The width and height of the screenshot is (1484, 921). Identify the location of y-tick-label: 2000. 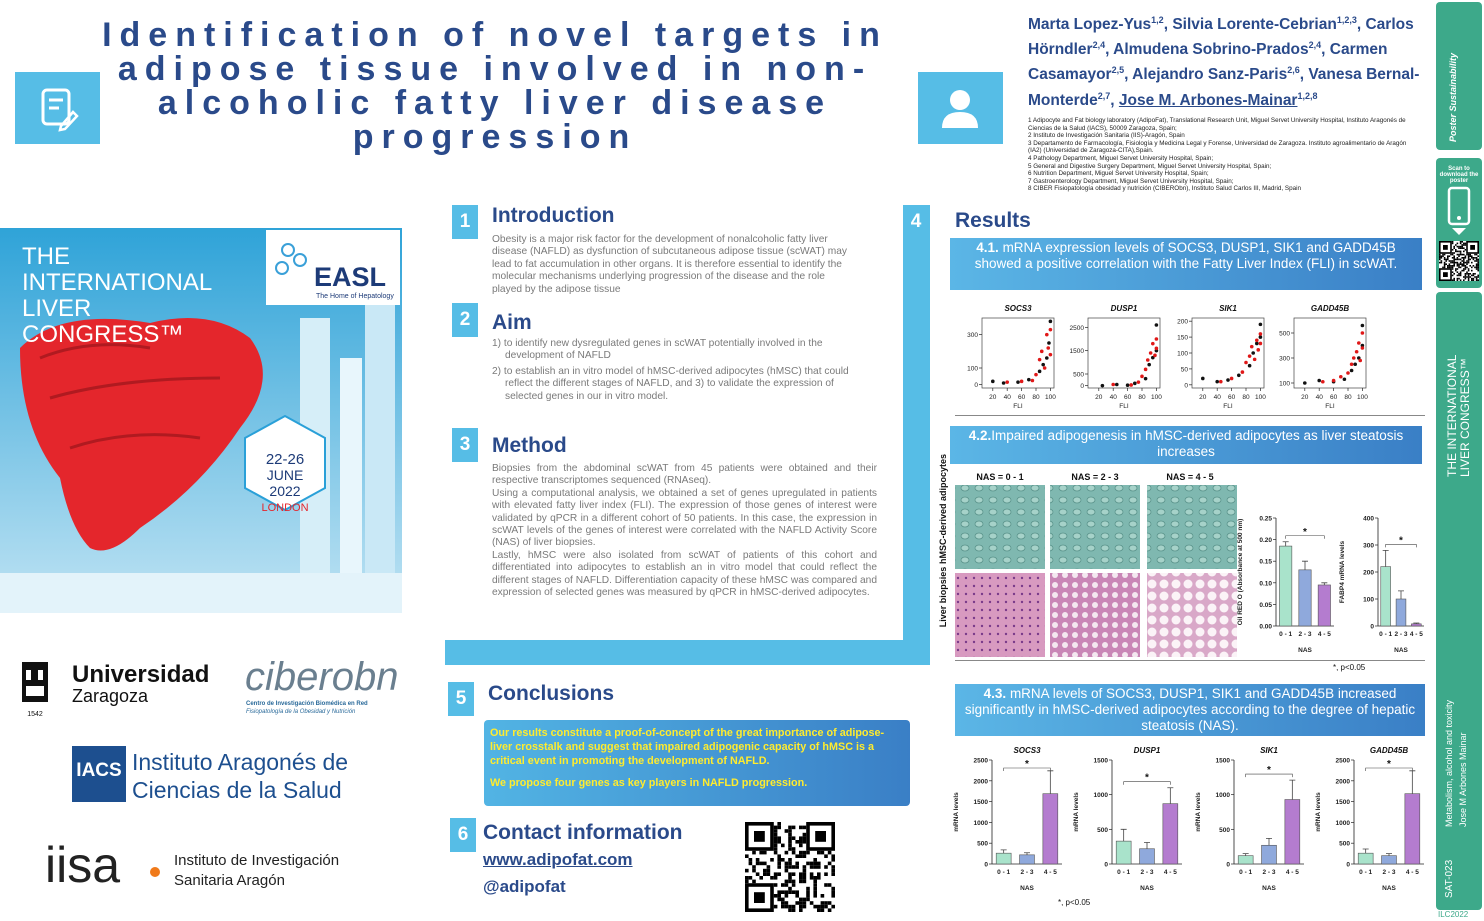
(981, 781).